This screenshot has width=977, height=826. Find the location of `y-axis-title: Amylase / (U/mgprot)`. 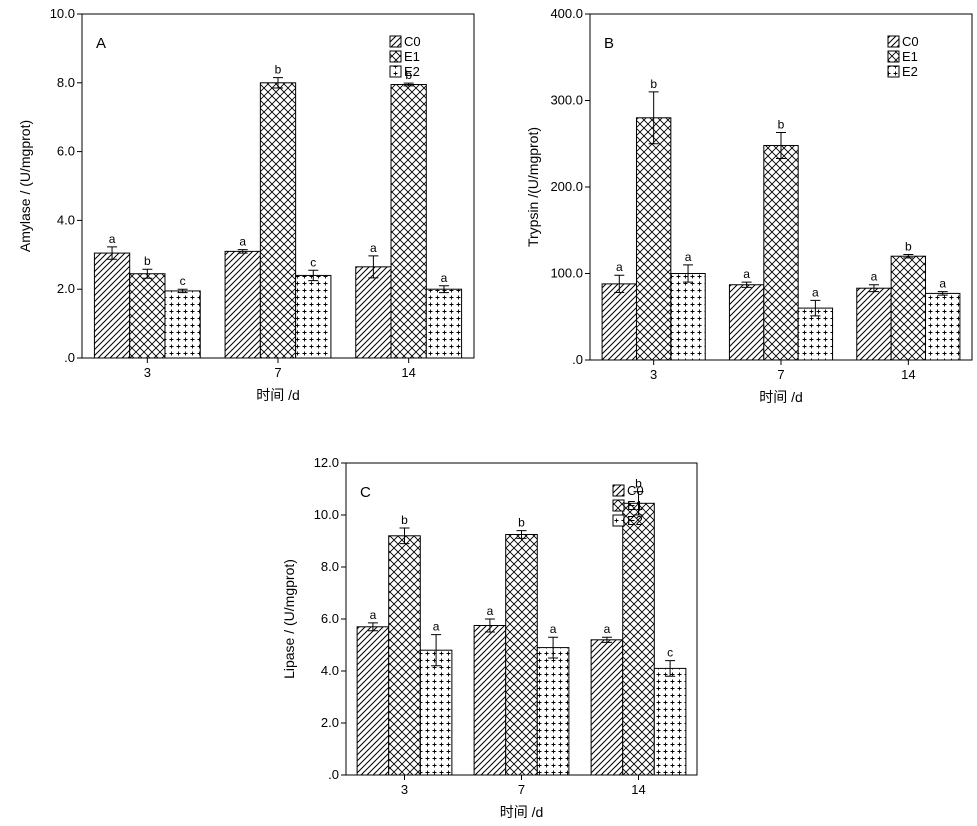

y-axis-title: Amylase / (U/mgprot) is located at coordinates (25, 186).